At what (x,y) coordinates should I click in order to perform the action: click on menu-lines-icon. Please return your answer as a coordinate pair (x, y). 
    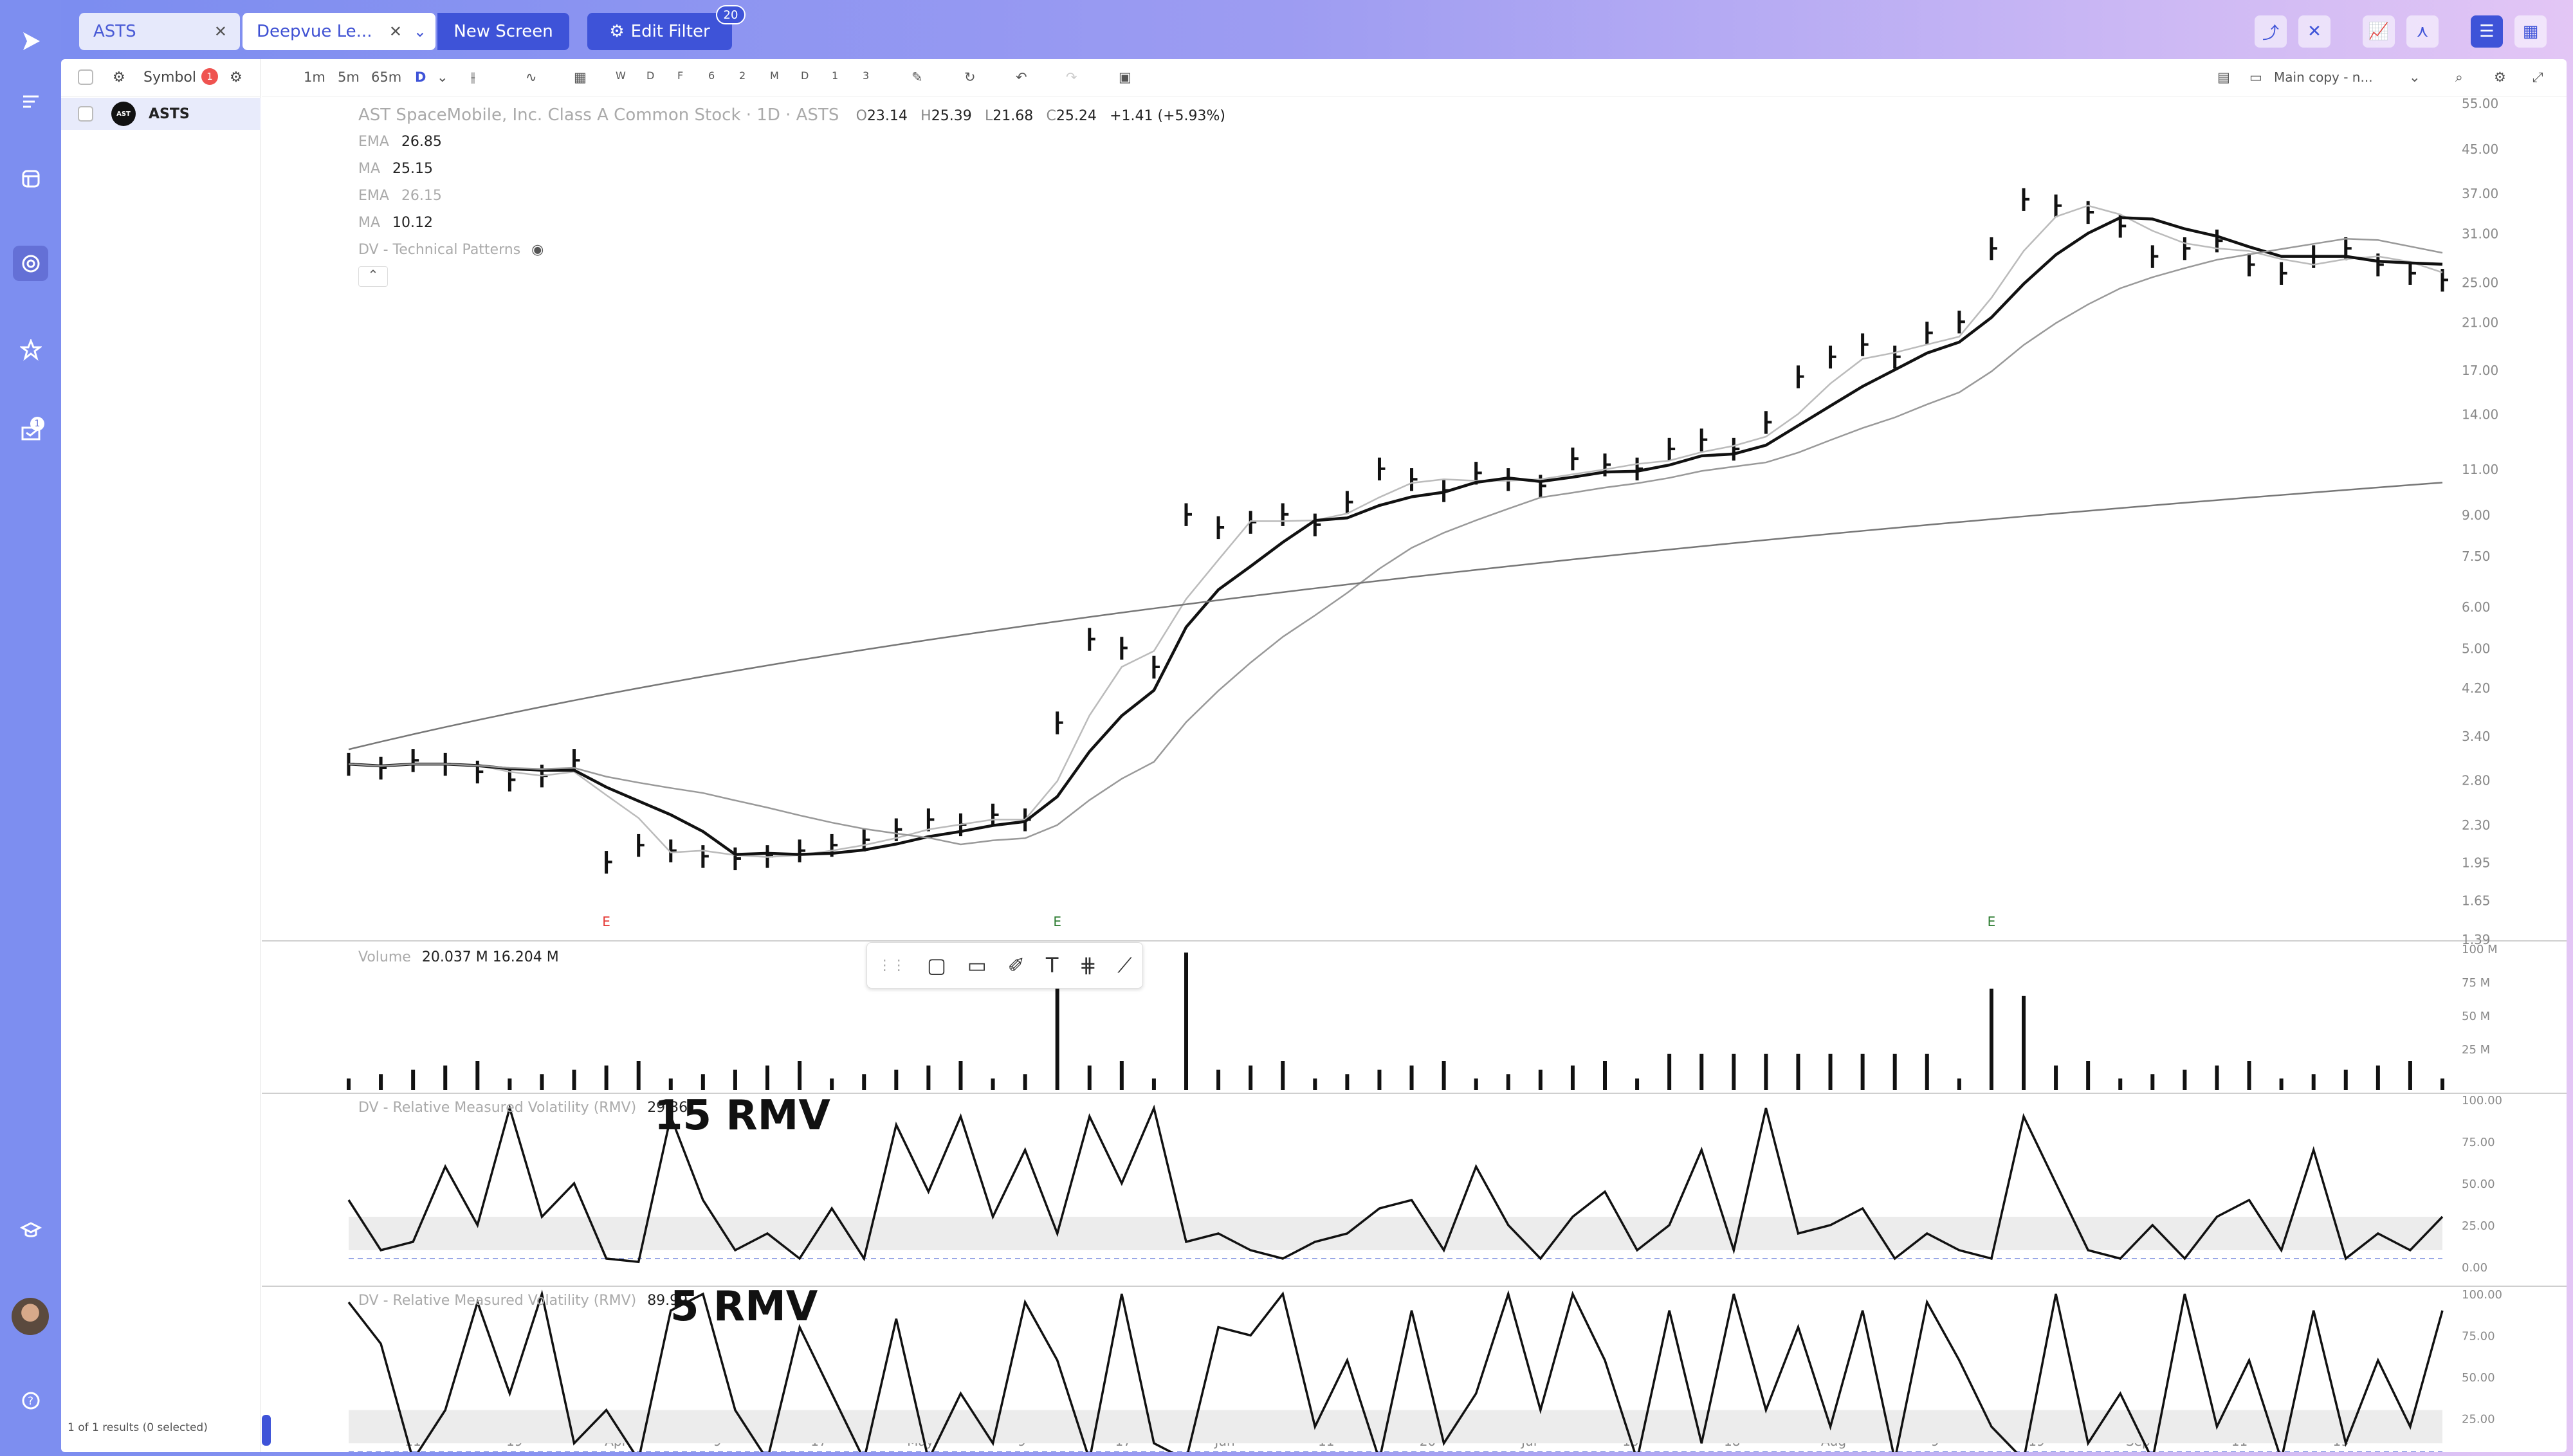
    Looking at the image, I should click on (30, 101).